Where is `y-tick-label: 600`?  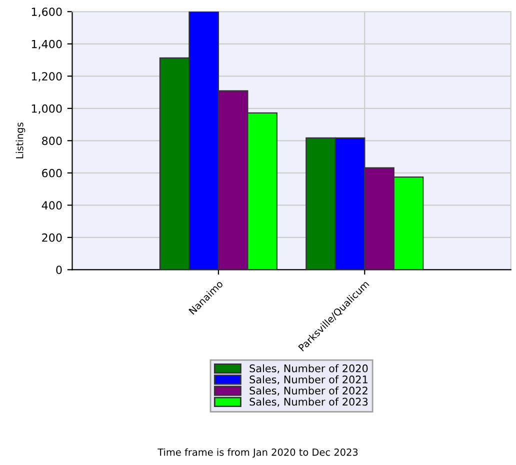
y-tick-label: 600 is located at coordinates (52, 173).